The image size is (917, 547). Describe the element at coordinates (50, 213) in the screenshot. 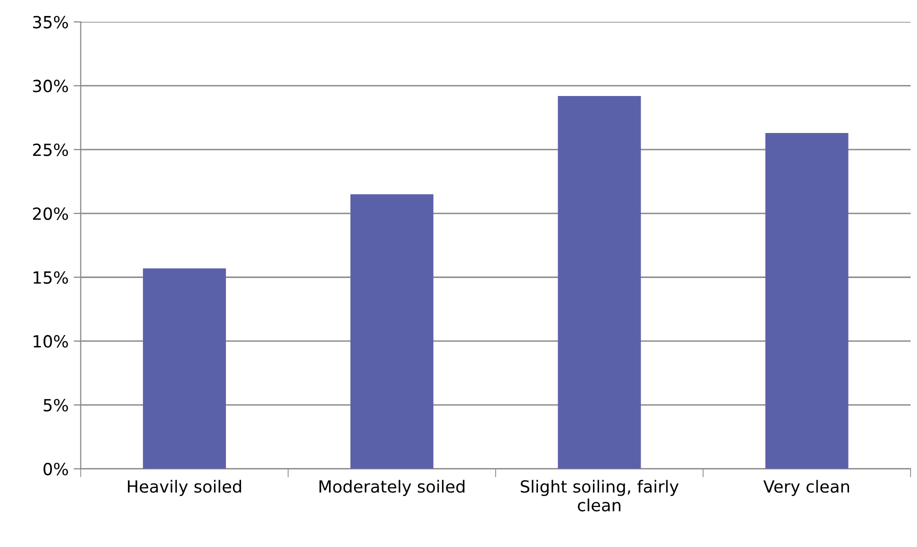

I see `y-tick-label: 20%` at that location.